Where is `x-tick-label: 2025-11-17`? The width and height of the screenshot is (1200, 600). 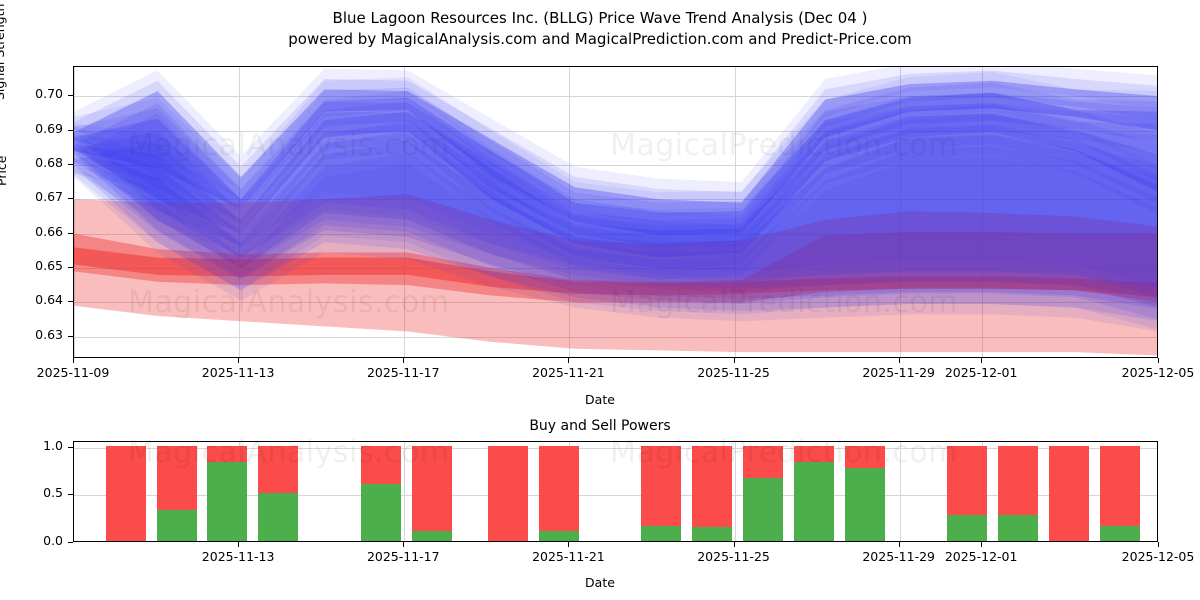
x-tick-label: 2025-11-17 is located at coordinates (403, 556).